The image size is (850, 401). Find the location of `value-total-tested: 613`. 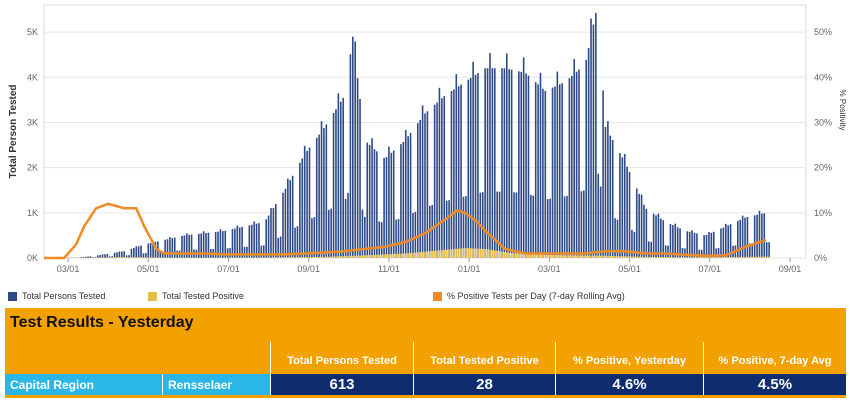

value-total-tested: 613 is located at coordinates (341, 384).